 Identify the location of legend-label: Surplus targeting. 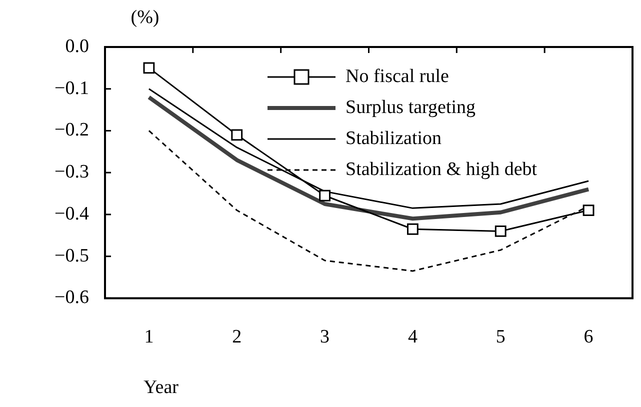
(411, 107).